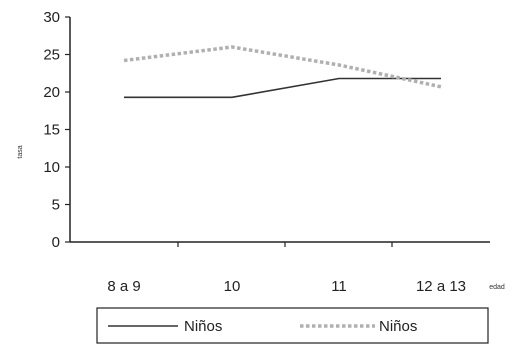  I want to click on legend-label-series-1: Niños, so click(203, 326).